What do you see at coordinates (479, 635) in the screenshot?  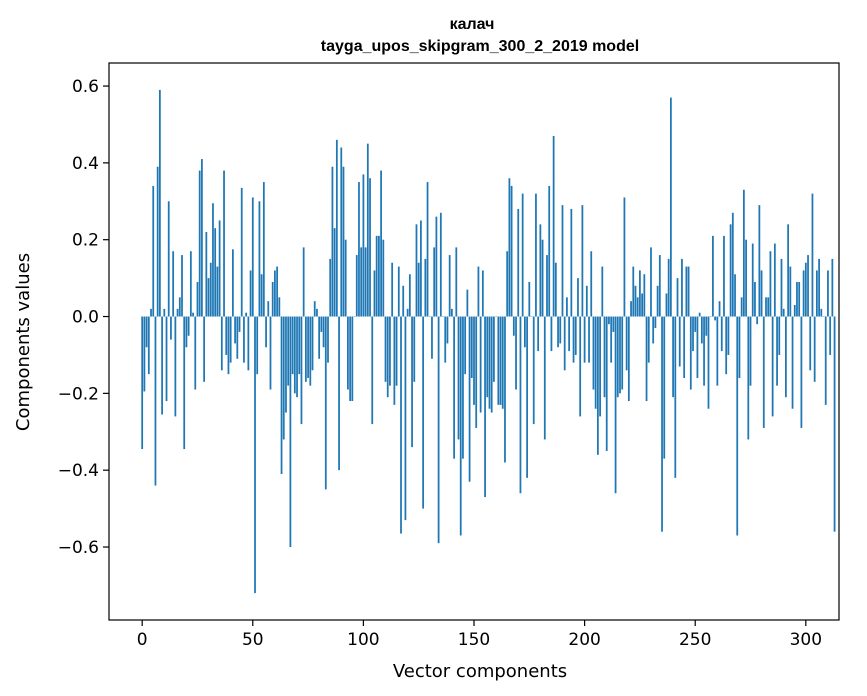 I see `x-axis: 0 50 100 150 200 250 300` at bounding box center [479, 635].